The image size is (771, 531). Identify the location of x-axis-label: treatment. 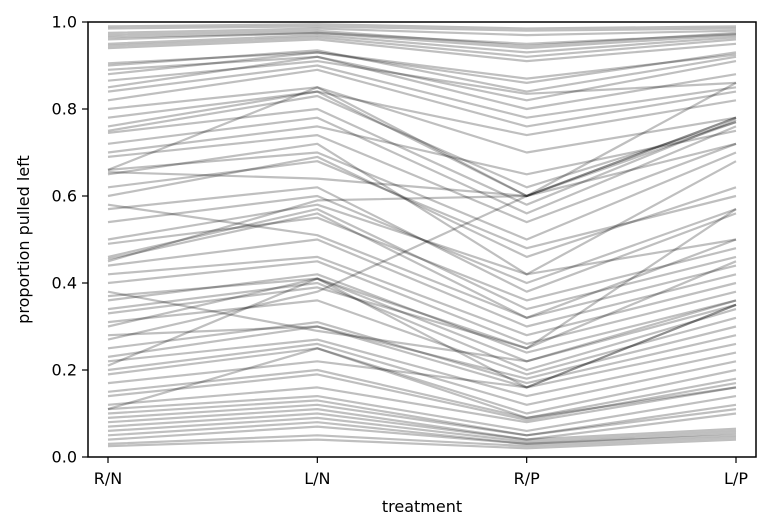
(422, 506).